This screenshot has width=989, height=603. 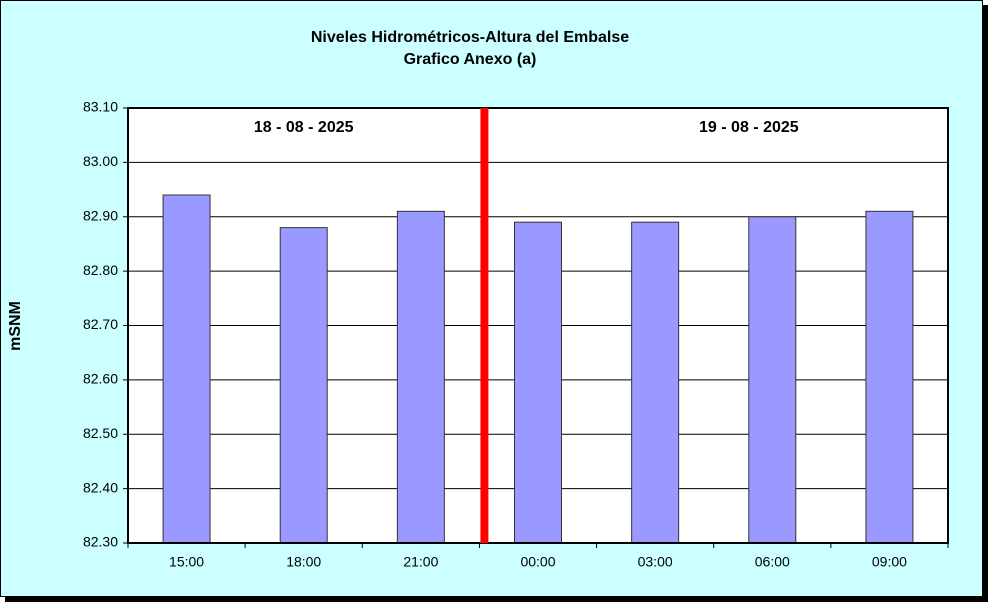 I want to click on x-tick-label: 03:00, so click(x=655, y=562).